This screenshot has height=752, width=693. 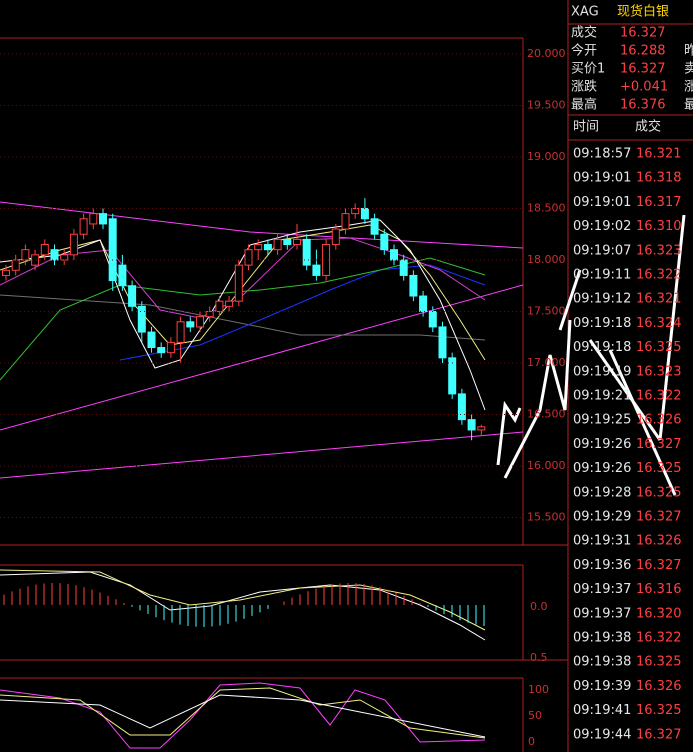 I want to click on trade-time: 09:19:01, so click(x=602, y=178).